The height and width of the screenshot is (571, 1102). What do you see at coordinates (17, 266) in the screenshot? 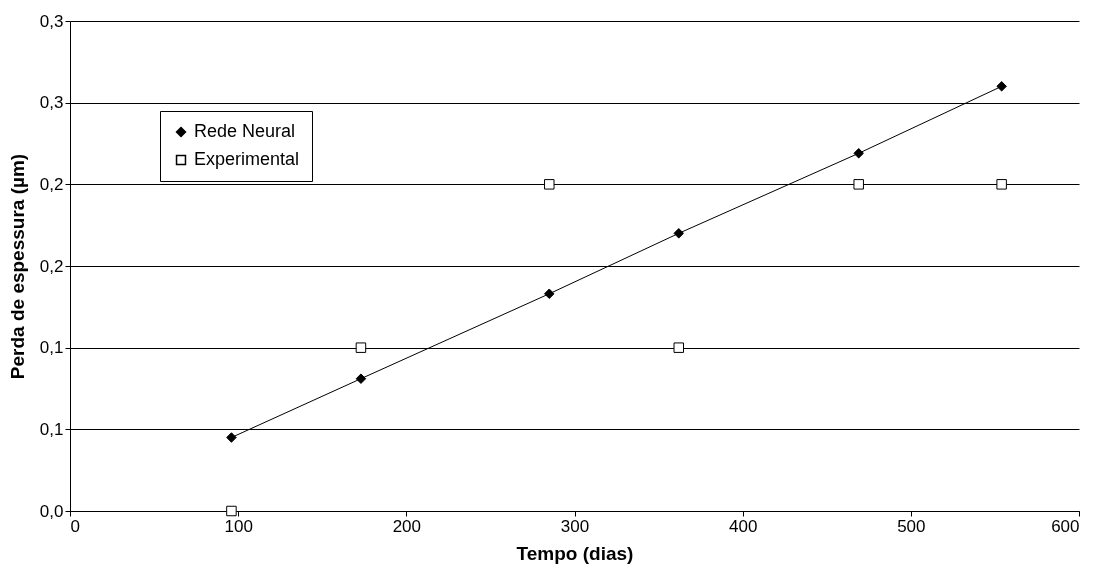
I see `y-axis-title: Perda de espessura (µm)` at bounding box center [17, 266].